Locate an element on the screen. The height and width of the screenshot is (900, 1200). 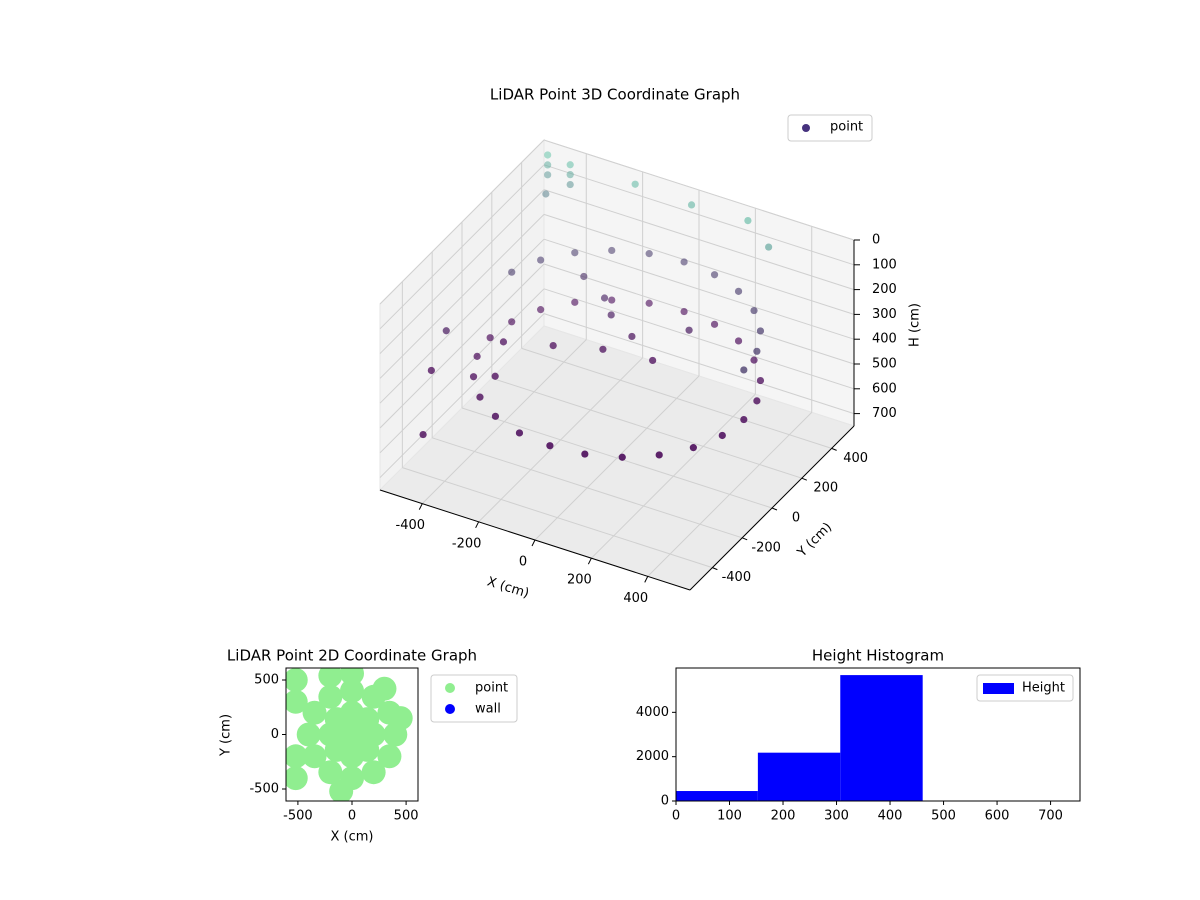
plot-area is located at coordinates (349, 734).